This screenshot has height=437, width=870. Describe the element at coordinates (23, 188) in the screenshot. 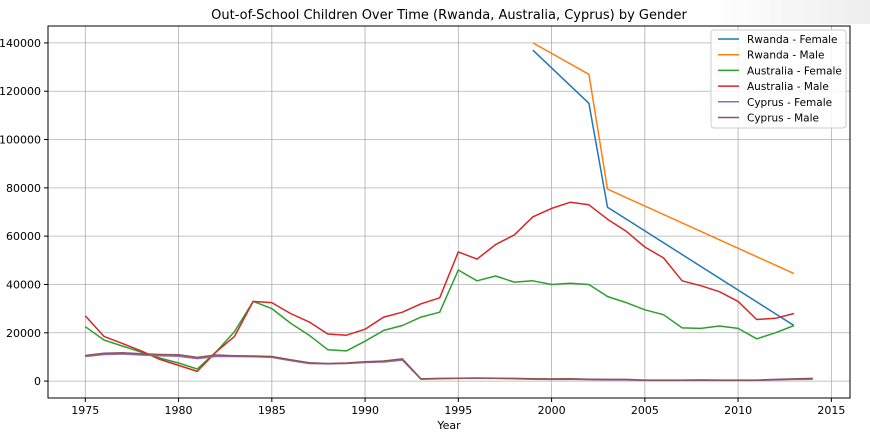

I see `y-tick-label: 80000` at that location.